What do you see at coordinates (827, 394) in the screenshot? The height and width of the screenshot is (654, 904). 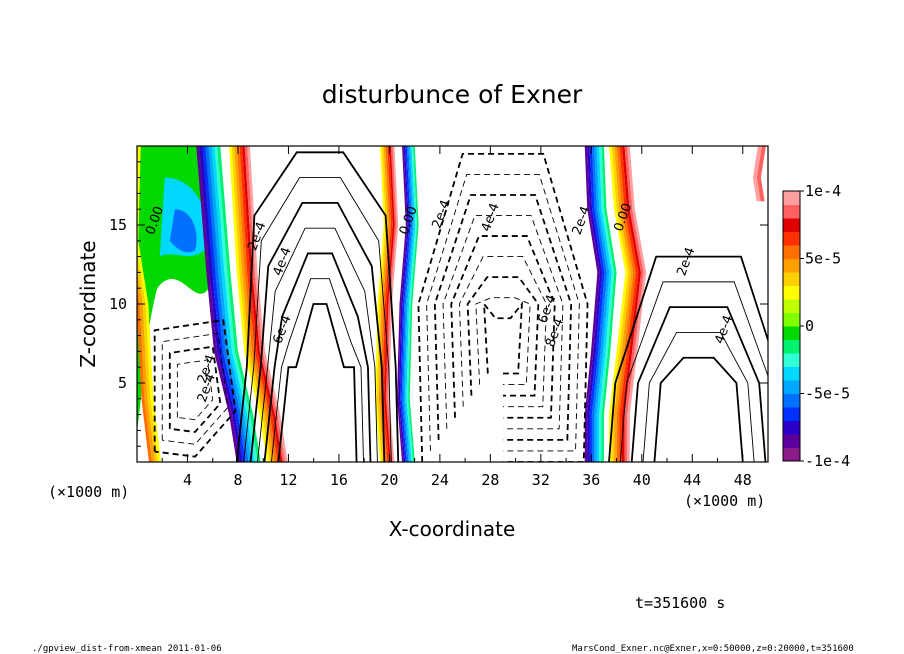 I see `colorbar-label: -5e-5` at bounding box center [827, 394].